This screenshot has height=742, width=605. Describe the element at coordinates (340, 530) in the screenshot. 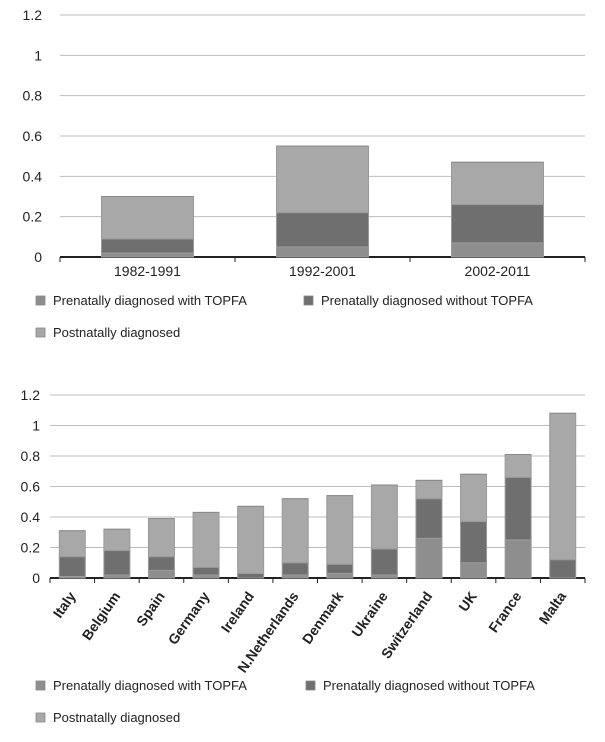

I see `bar-postnatally-diagnosed-denmark` at that location.